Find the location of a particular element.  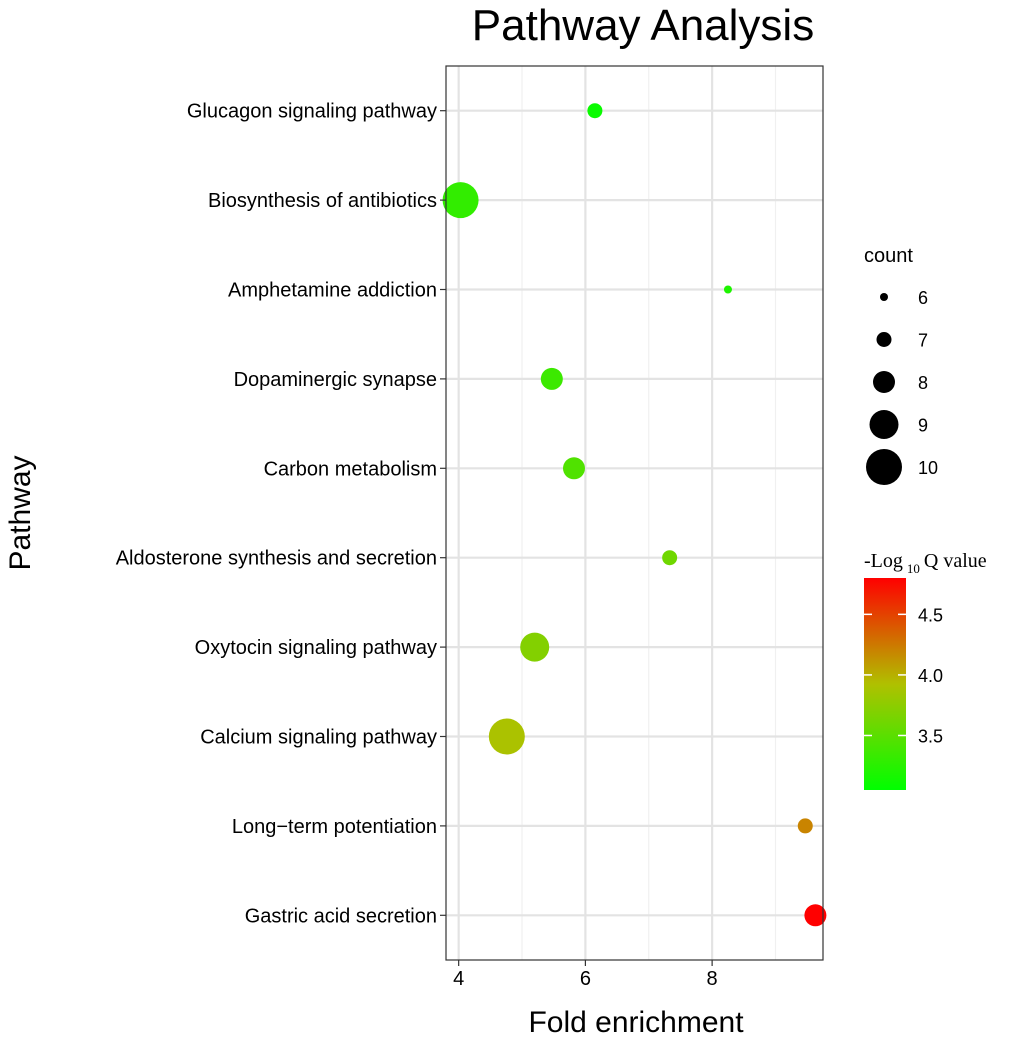

y-tick-label: Gastric acid secretion is located at coordinates (341, 916).